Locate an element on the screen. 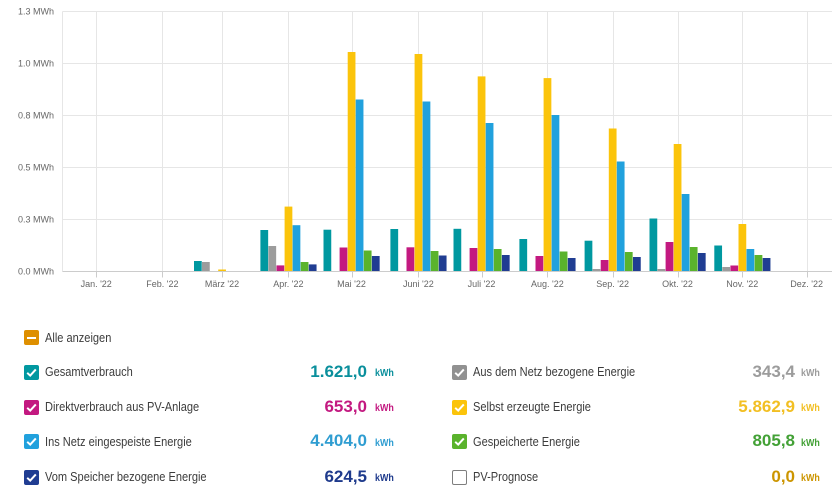 The image size is (832, 500). svg-text: Nov. '22 is located at coordinates (742, 284).